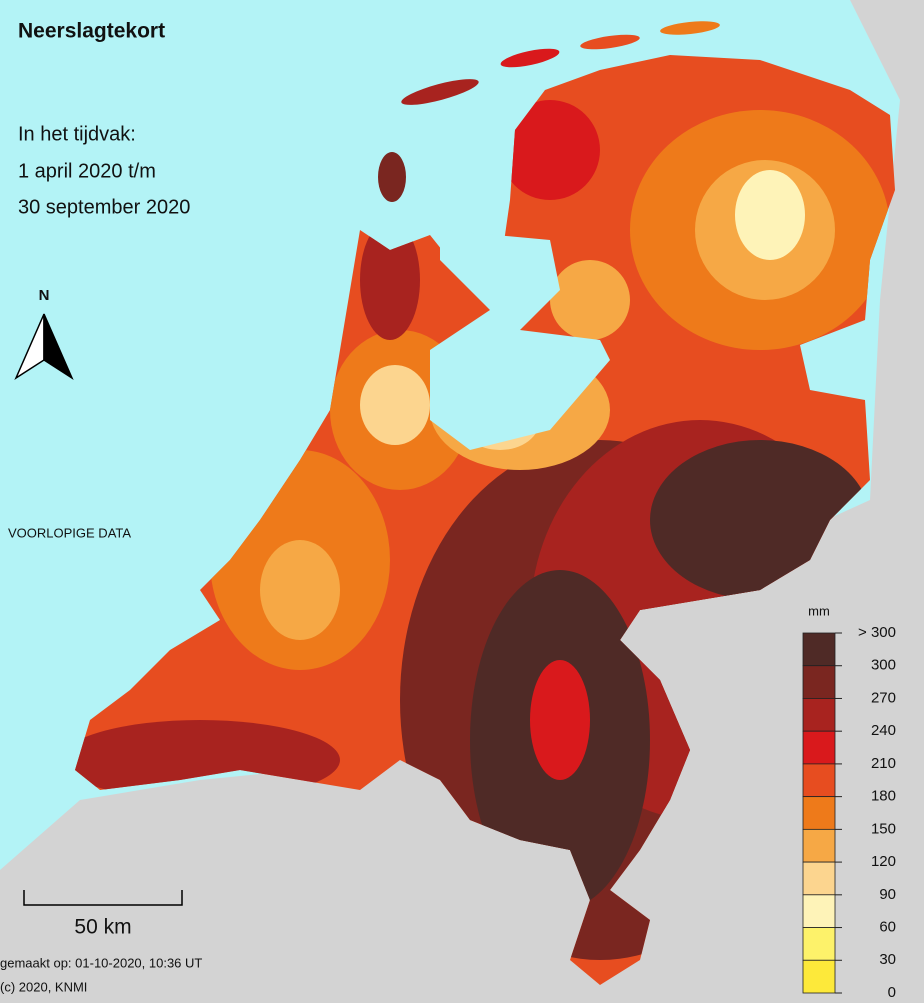 The image size is (924, 1003). What do you see at coordinates (877, 632) in the screenshot?
I see `legend-label: > 300` at bounding box center [877, 632].